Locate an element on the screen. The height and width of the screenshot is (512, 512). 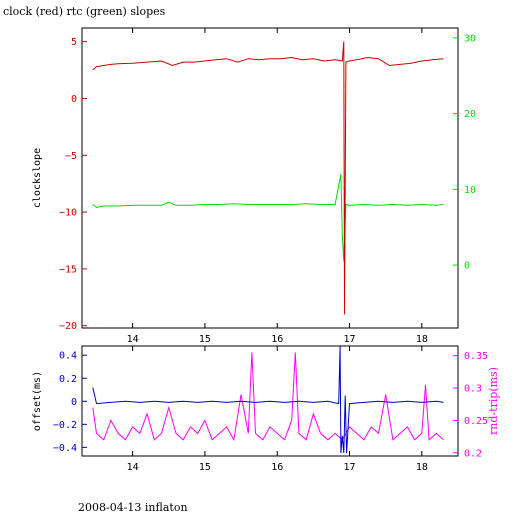
offset-y-tick-label: −0.2 is located at coordinates (65, 425).